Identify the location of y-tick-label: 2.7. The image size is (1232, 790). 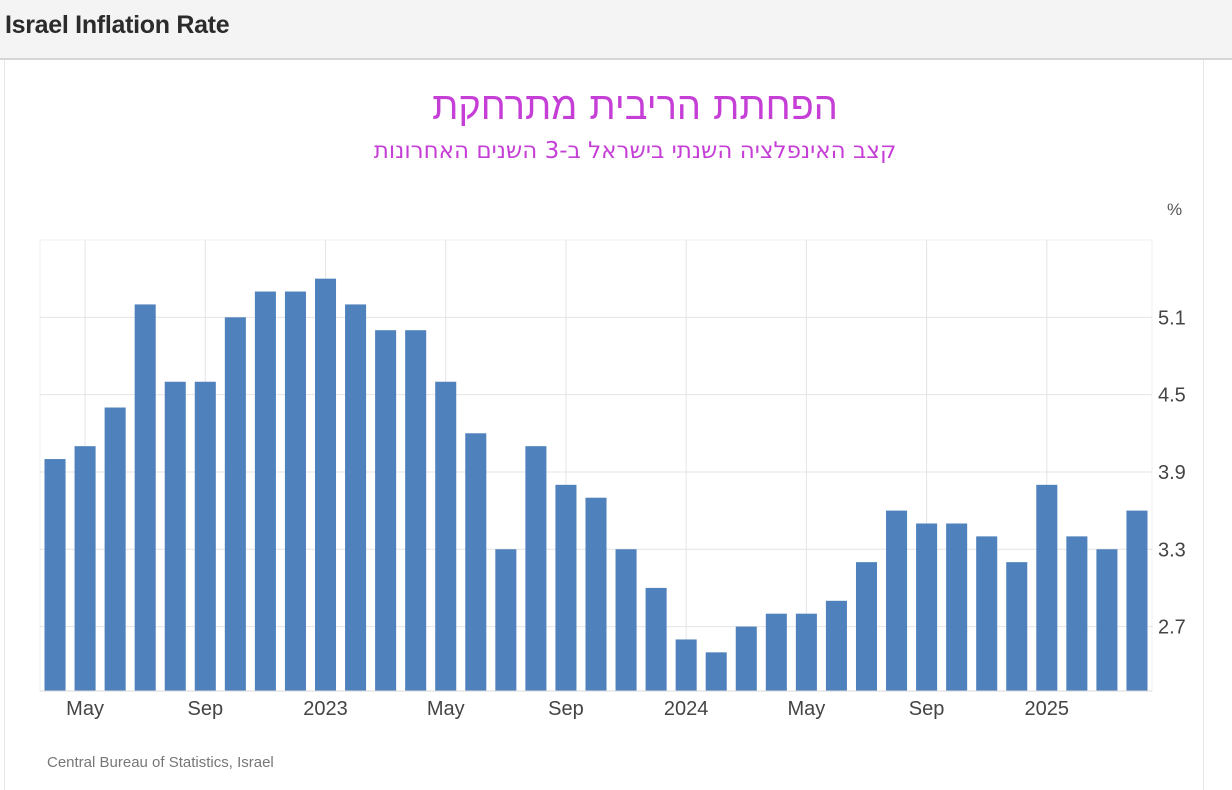
(1172, 628).